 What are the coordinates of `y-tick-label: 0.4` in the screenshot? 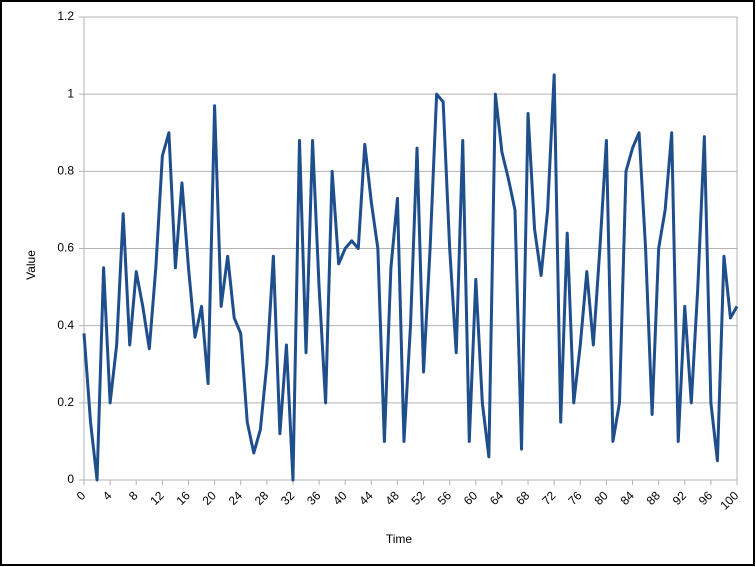 It's located at (65, 325).